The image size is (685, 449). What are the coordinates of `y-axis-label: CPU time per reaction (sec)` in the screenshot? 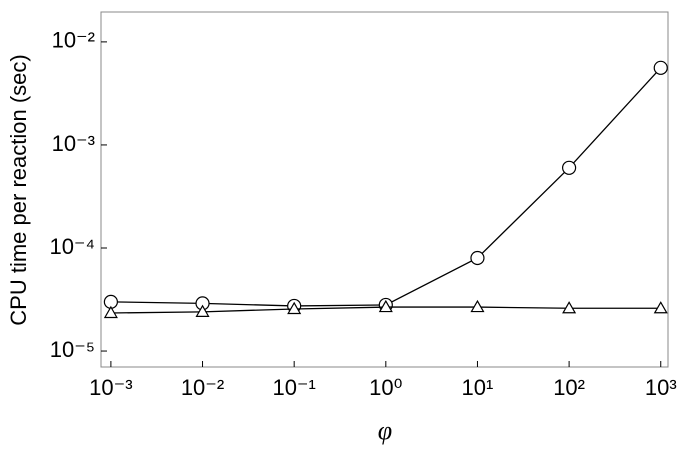 It's located at (18, 189).